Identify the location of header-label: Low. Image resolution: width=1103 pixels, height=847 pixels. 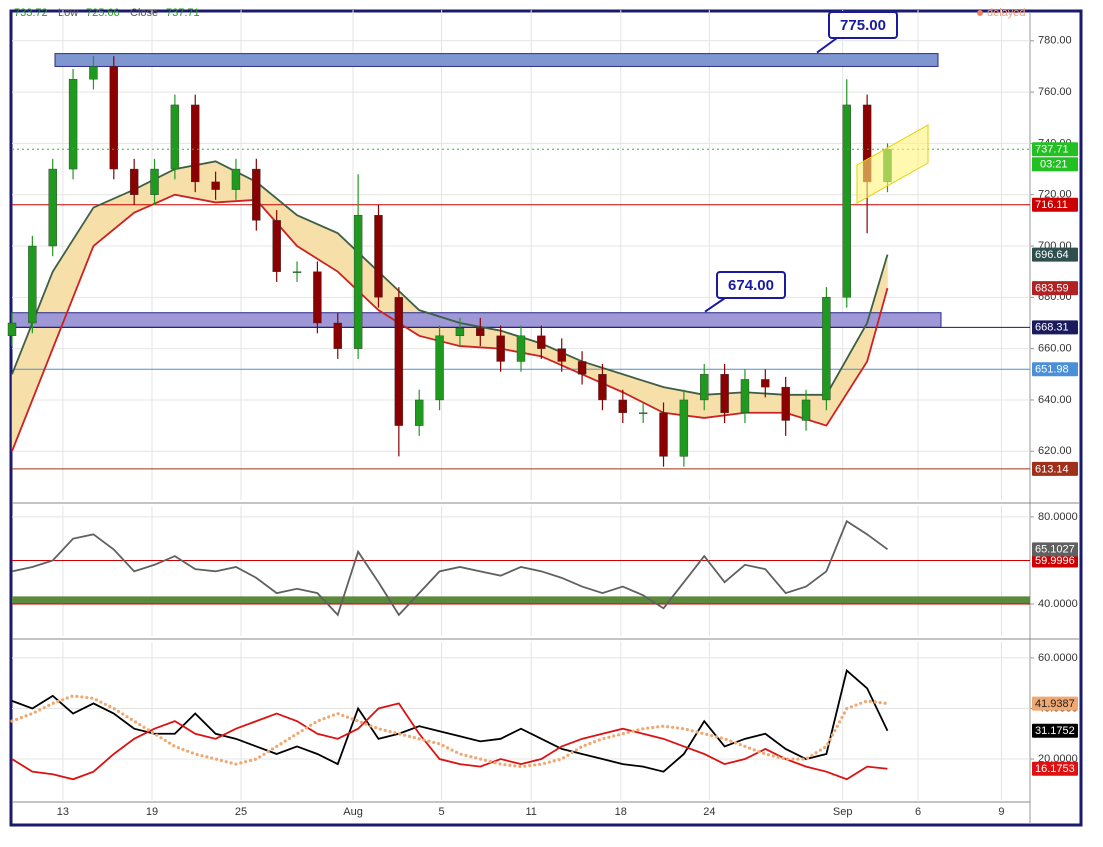
(68, 13).